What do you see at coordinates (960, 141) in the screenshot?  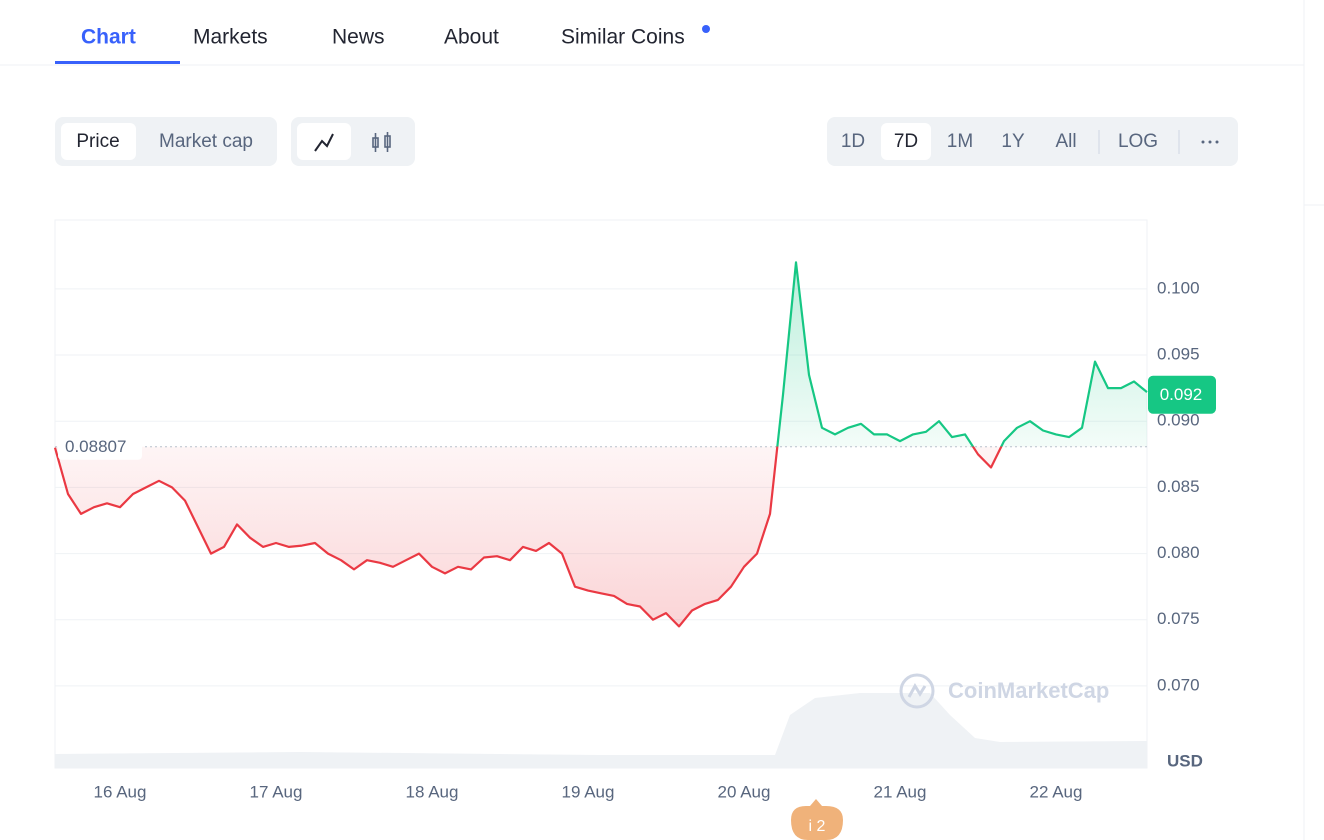 I see `range-button: 1M` at bounding box center [960, 141].